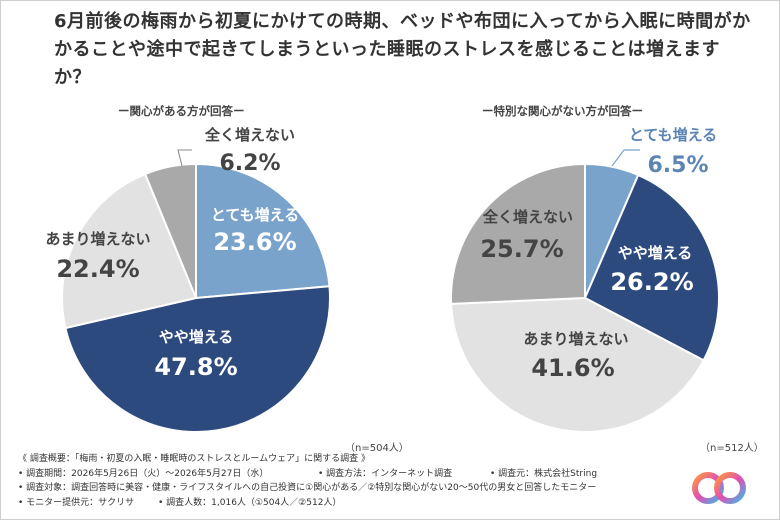  What do you see at coordinates (196, 337) in the screenshot?
I see `pie1-slice-2-label: やや増える` at bounding box center [196, 337].